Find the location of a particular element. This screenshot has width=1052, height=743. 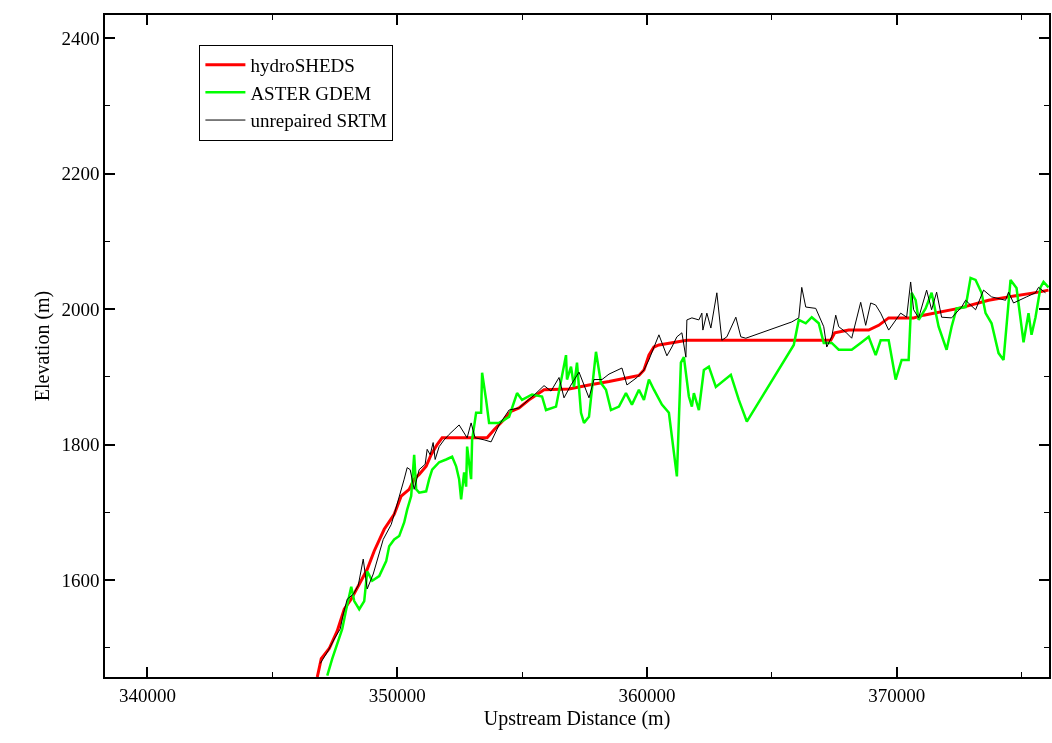

x-tick-label: 370000 is located at coordinates (897, 695).